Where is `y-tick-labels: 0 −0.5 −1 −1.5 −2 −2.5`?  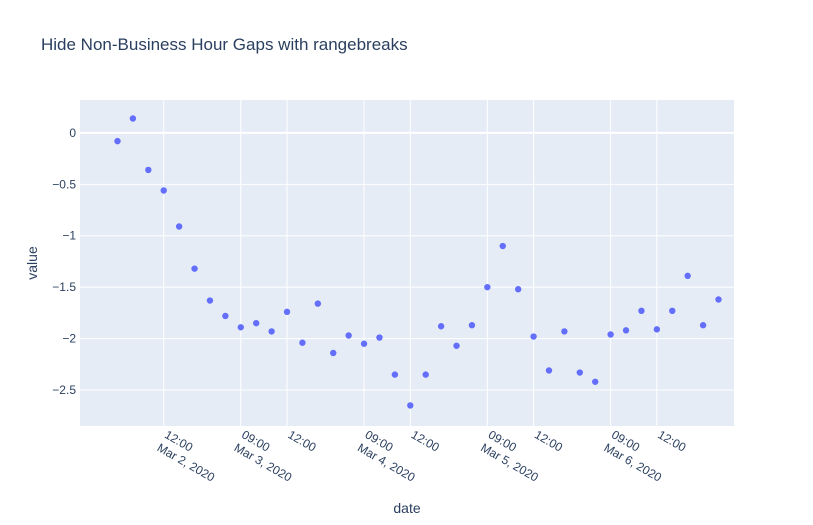 y-tick-labels: 0 −0.5 −1 −1.5 −2 −2.5 is located at coordinates (64, 261).